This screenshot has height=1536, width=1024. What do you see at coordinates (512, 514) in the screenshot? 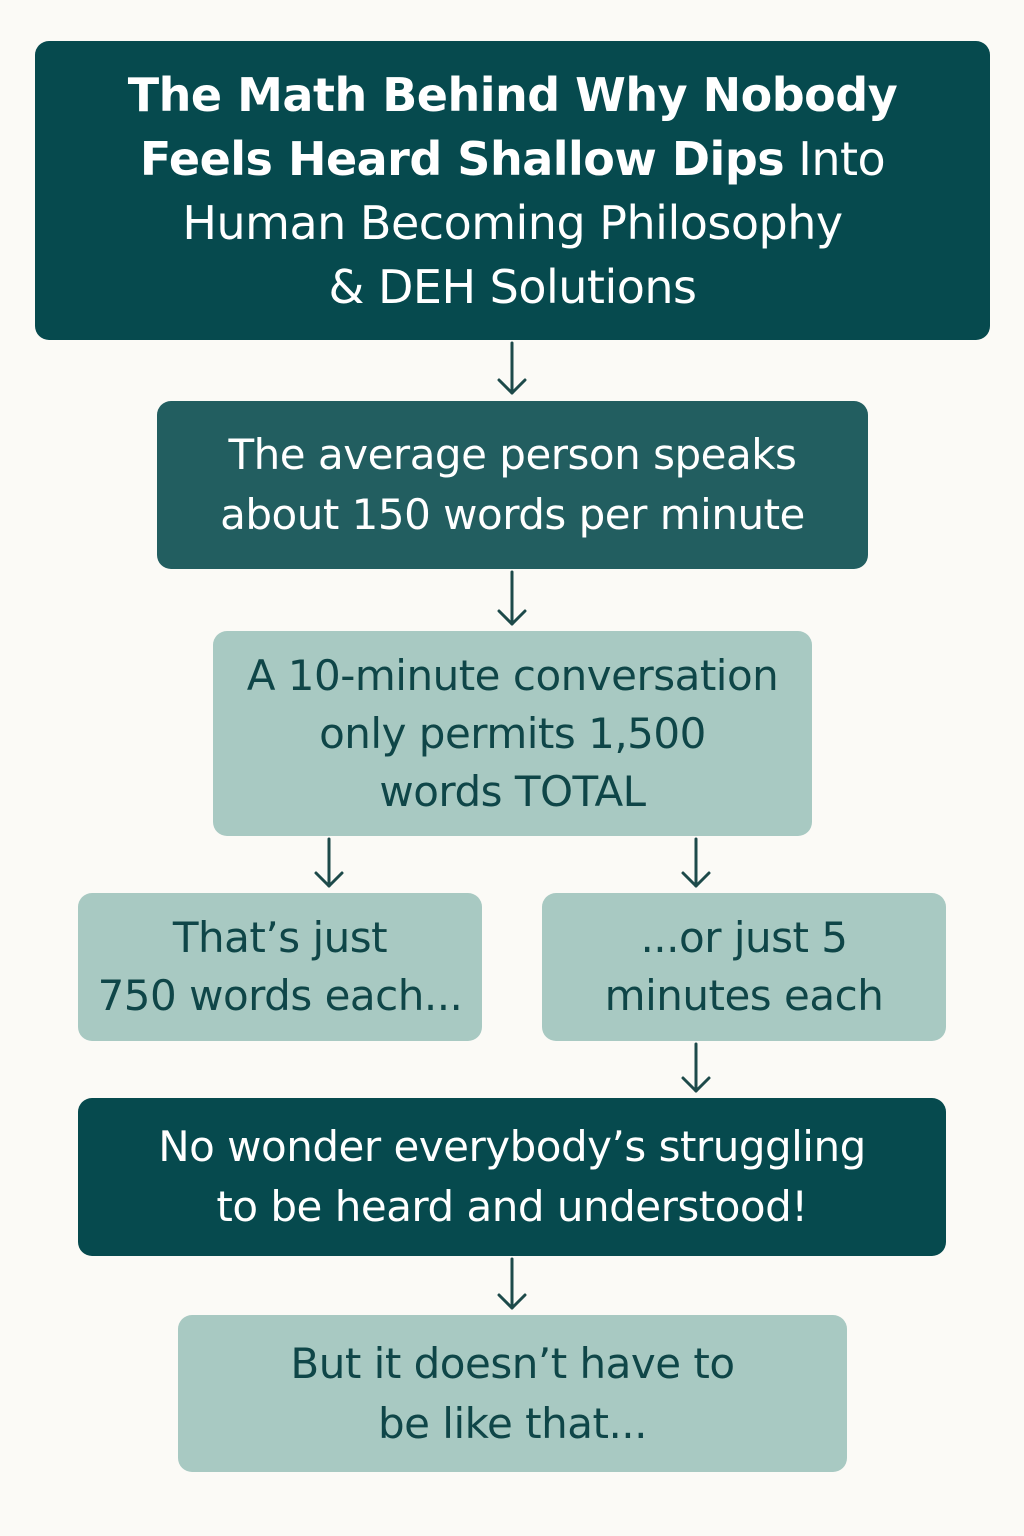
I see `speaking-rate-line-2: about 150 words per minute` at bounding box center [512, 514].